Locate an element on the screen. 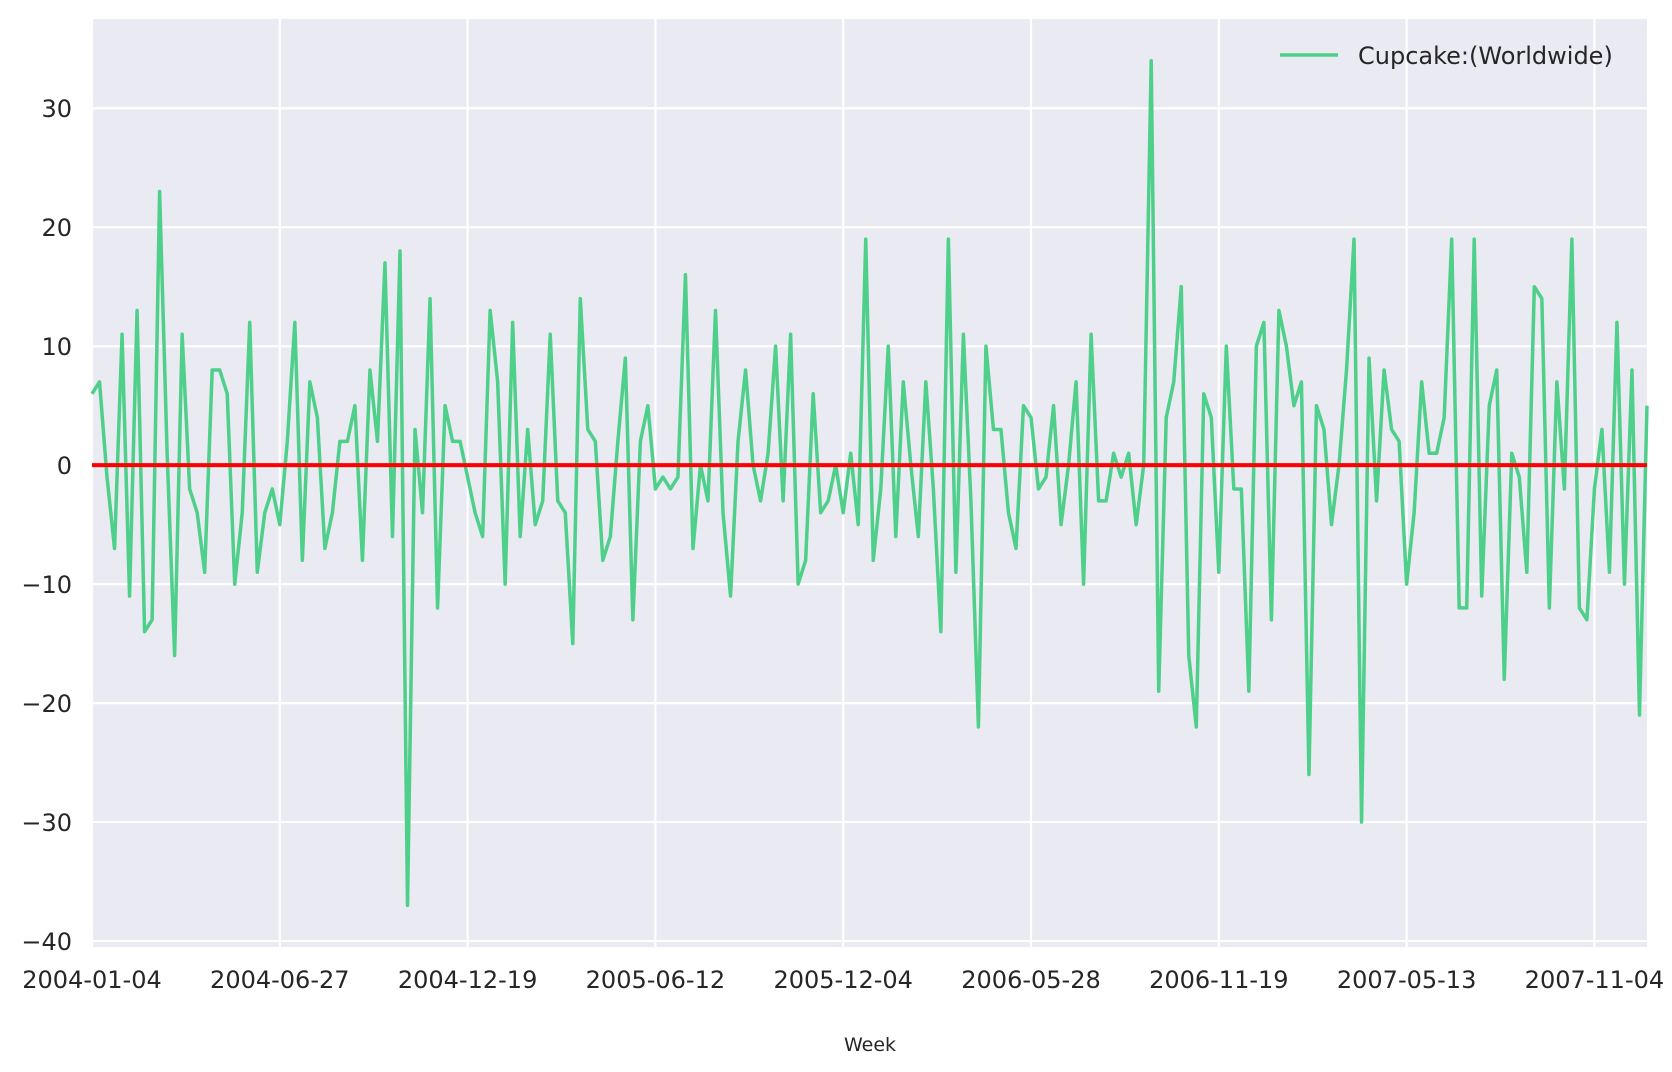  legend-label: Cupcake:(Worldwide) is located at coordinates (1485, 56).